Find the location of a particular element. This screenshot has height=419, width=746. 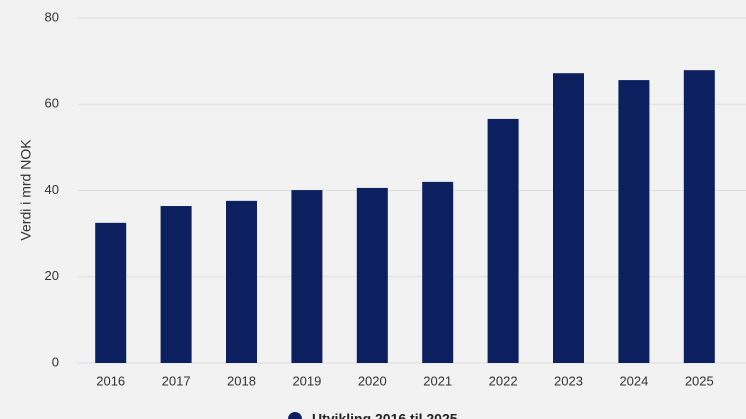

x-tick-label: 2022 is located at coordinates (503, 380).